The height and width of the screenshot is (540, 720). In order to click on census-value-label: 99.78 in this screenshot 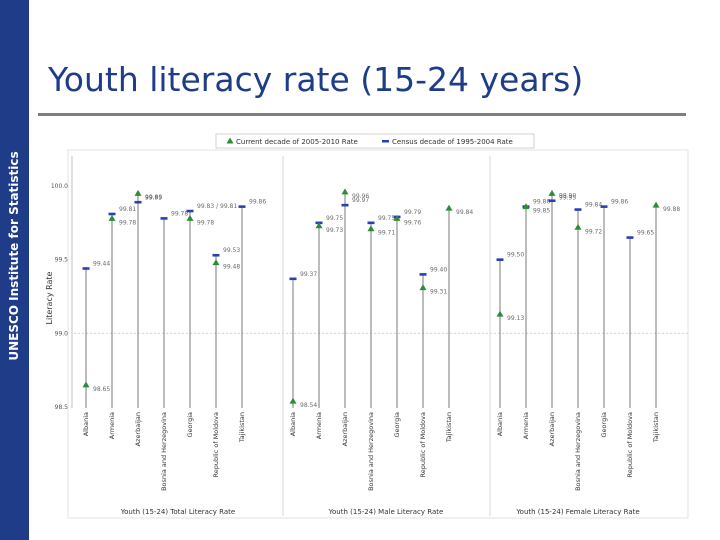, I will do `click(179, 213)`.